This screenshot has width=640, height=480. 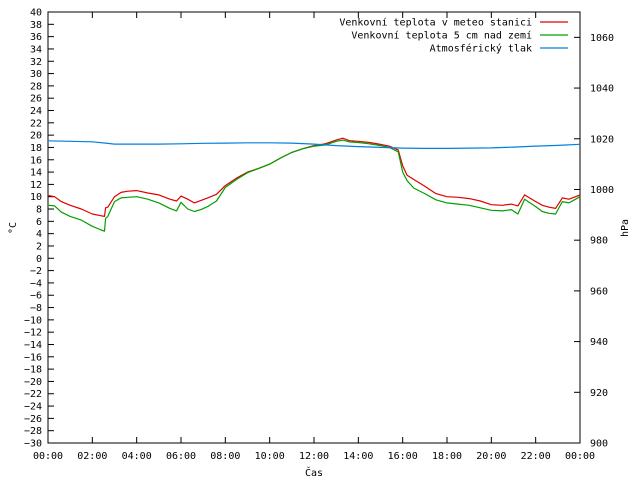 What do you see at coordinates (39, 222) in the screenshot?
I see `y-tick-label: 6` at bounding box center [39, 222].